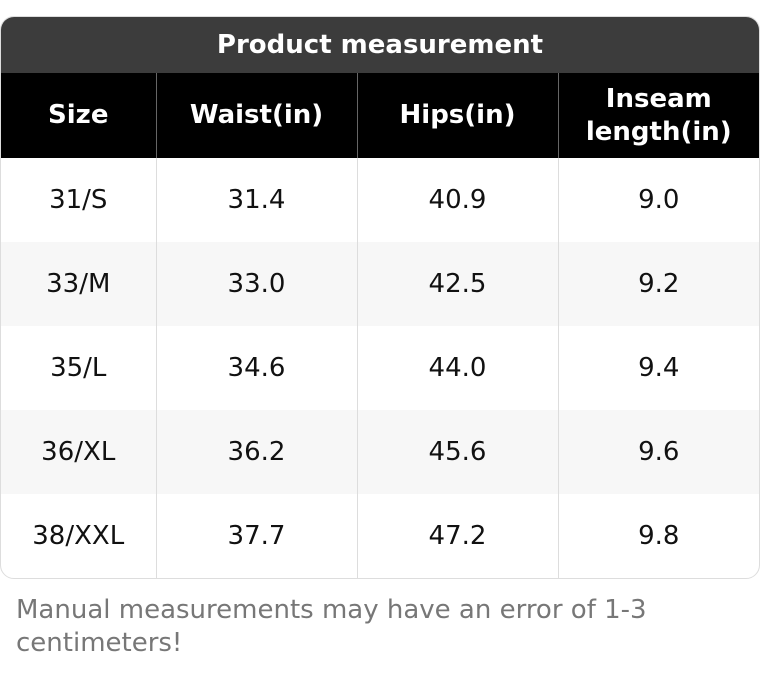 Image resolution: width=760 pixels, height=676 pixels. Describe the element at coordinates (457, 368) in the screenshot. I see `table-cell: 44.0` at that location.